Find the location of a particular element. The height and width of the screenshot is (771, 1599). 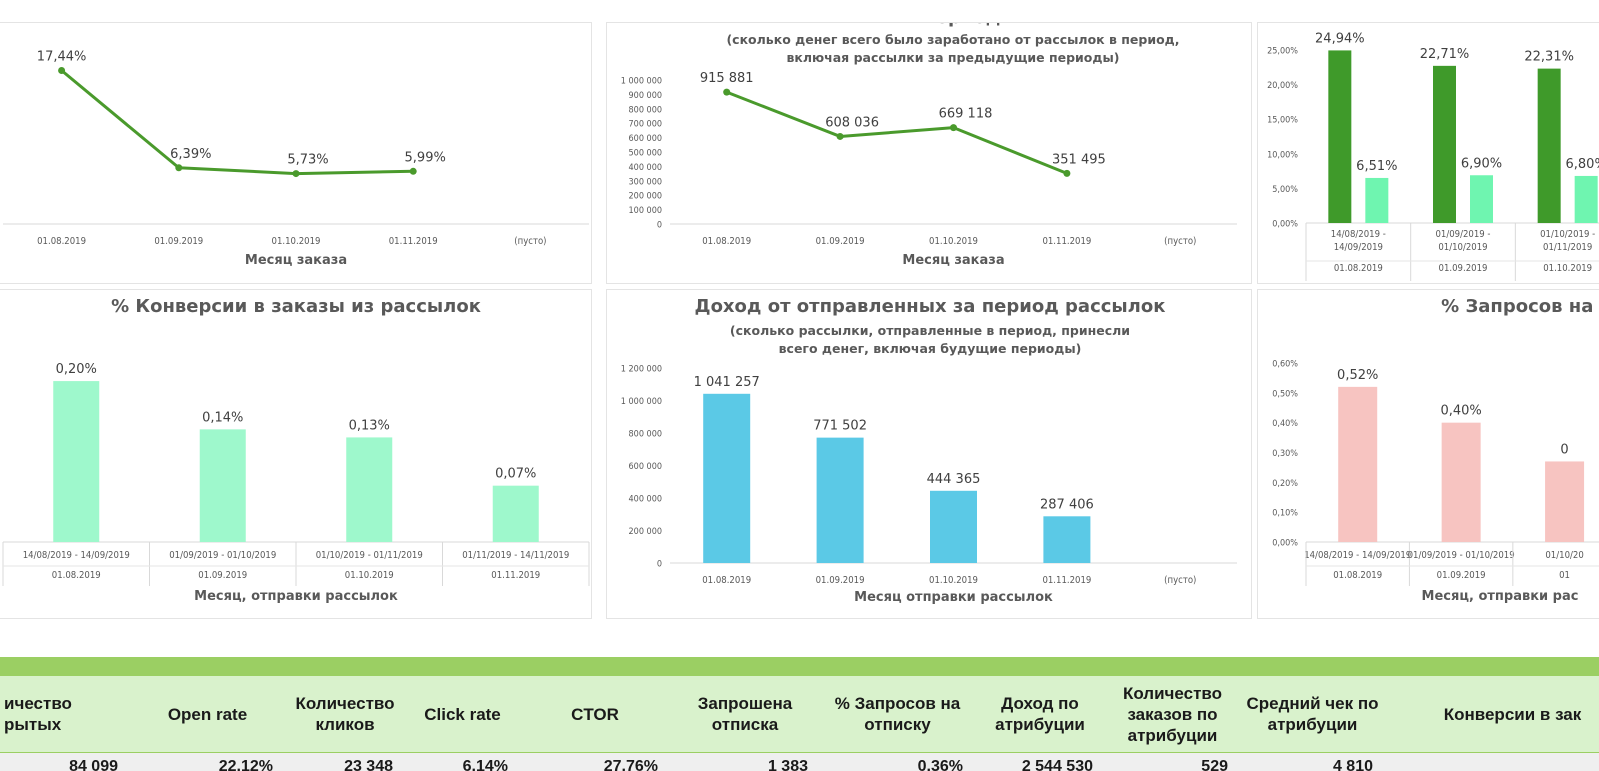

y-tick-label: 0,10% is located at coordinates (1285, 514).